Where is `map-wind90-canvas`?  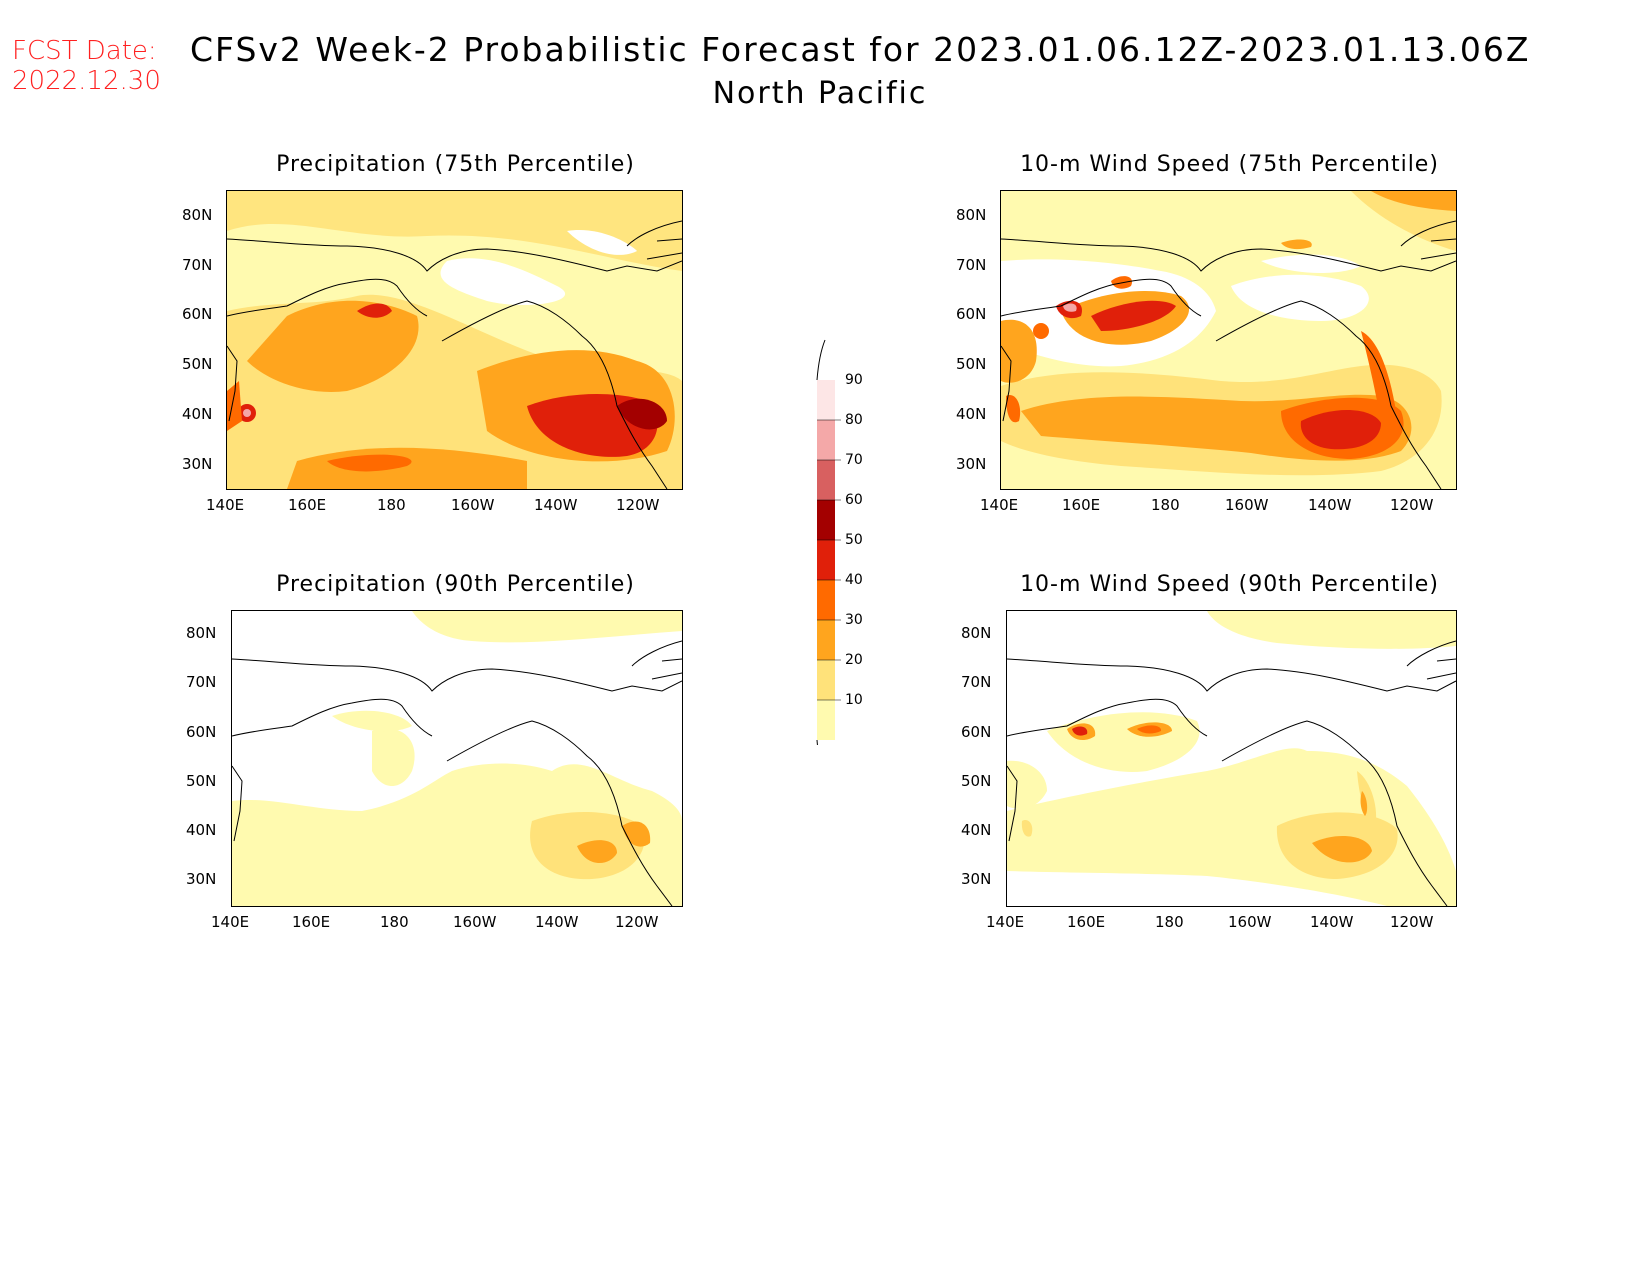
map-wind90-canvas is located at coordinates (1231, 758).